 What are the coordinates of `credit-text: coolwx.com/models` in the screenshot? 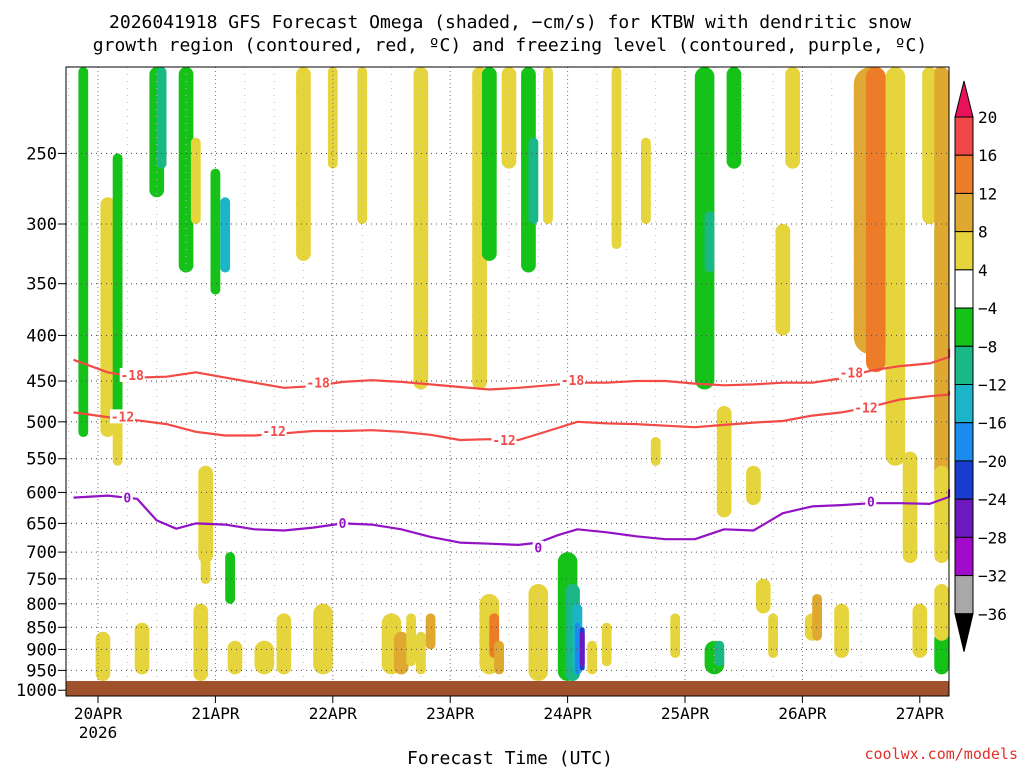 It's located at (941, 754).